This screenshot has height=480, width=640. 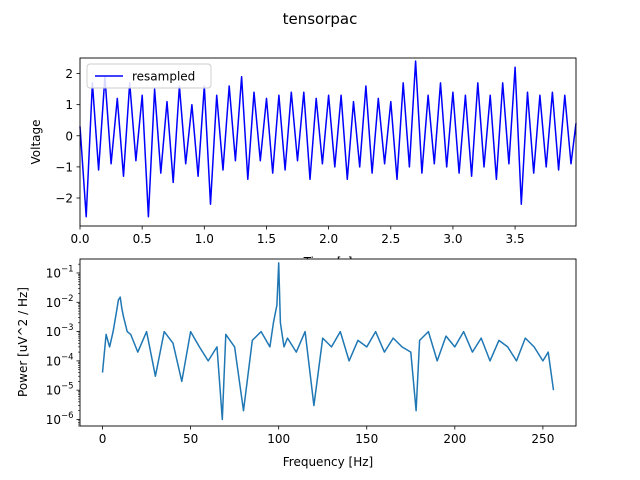 I want to click on legend-label-resampled: resampled, so click(x=163, y=77).